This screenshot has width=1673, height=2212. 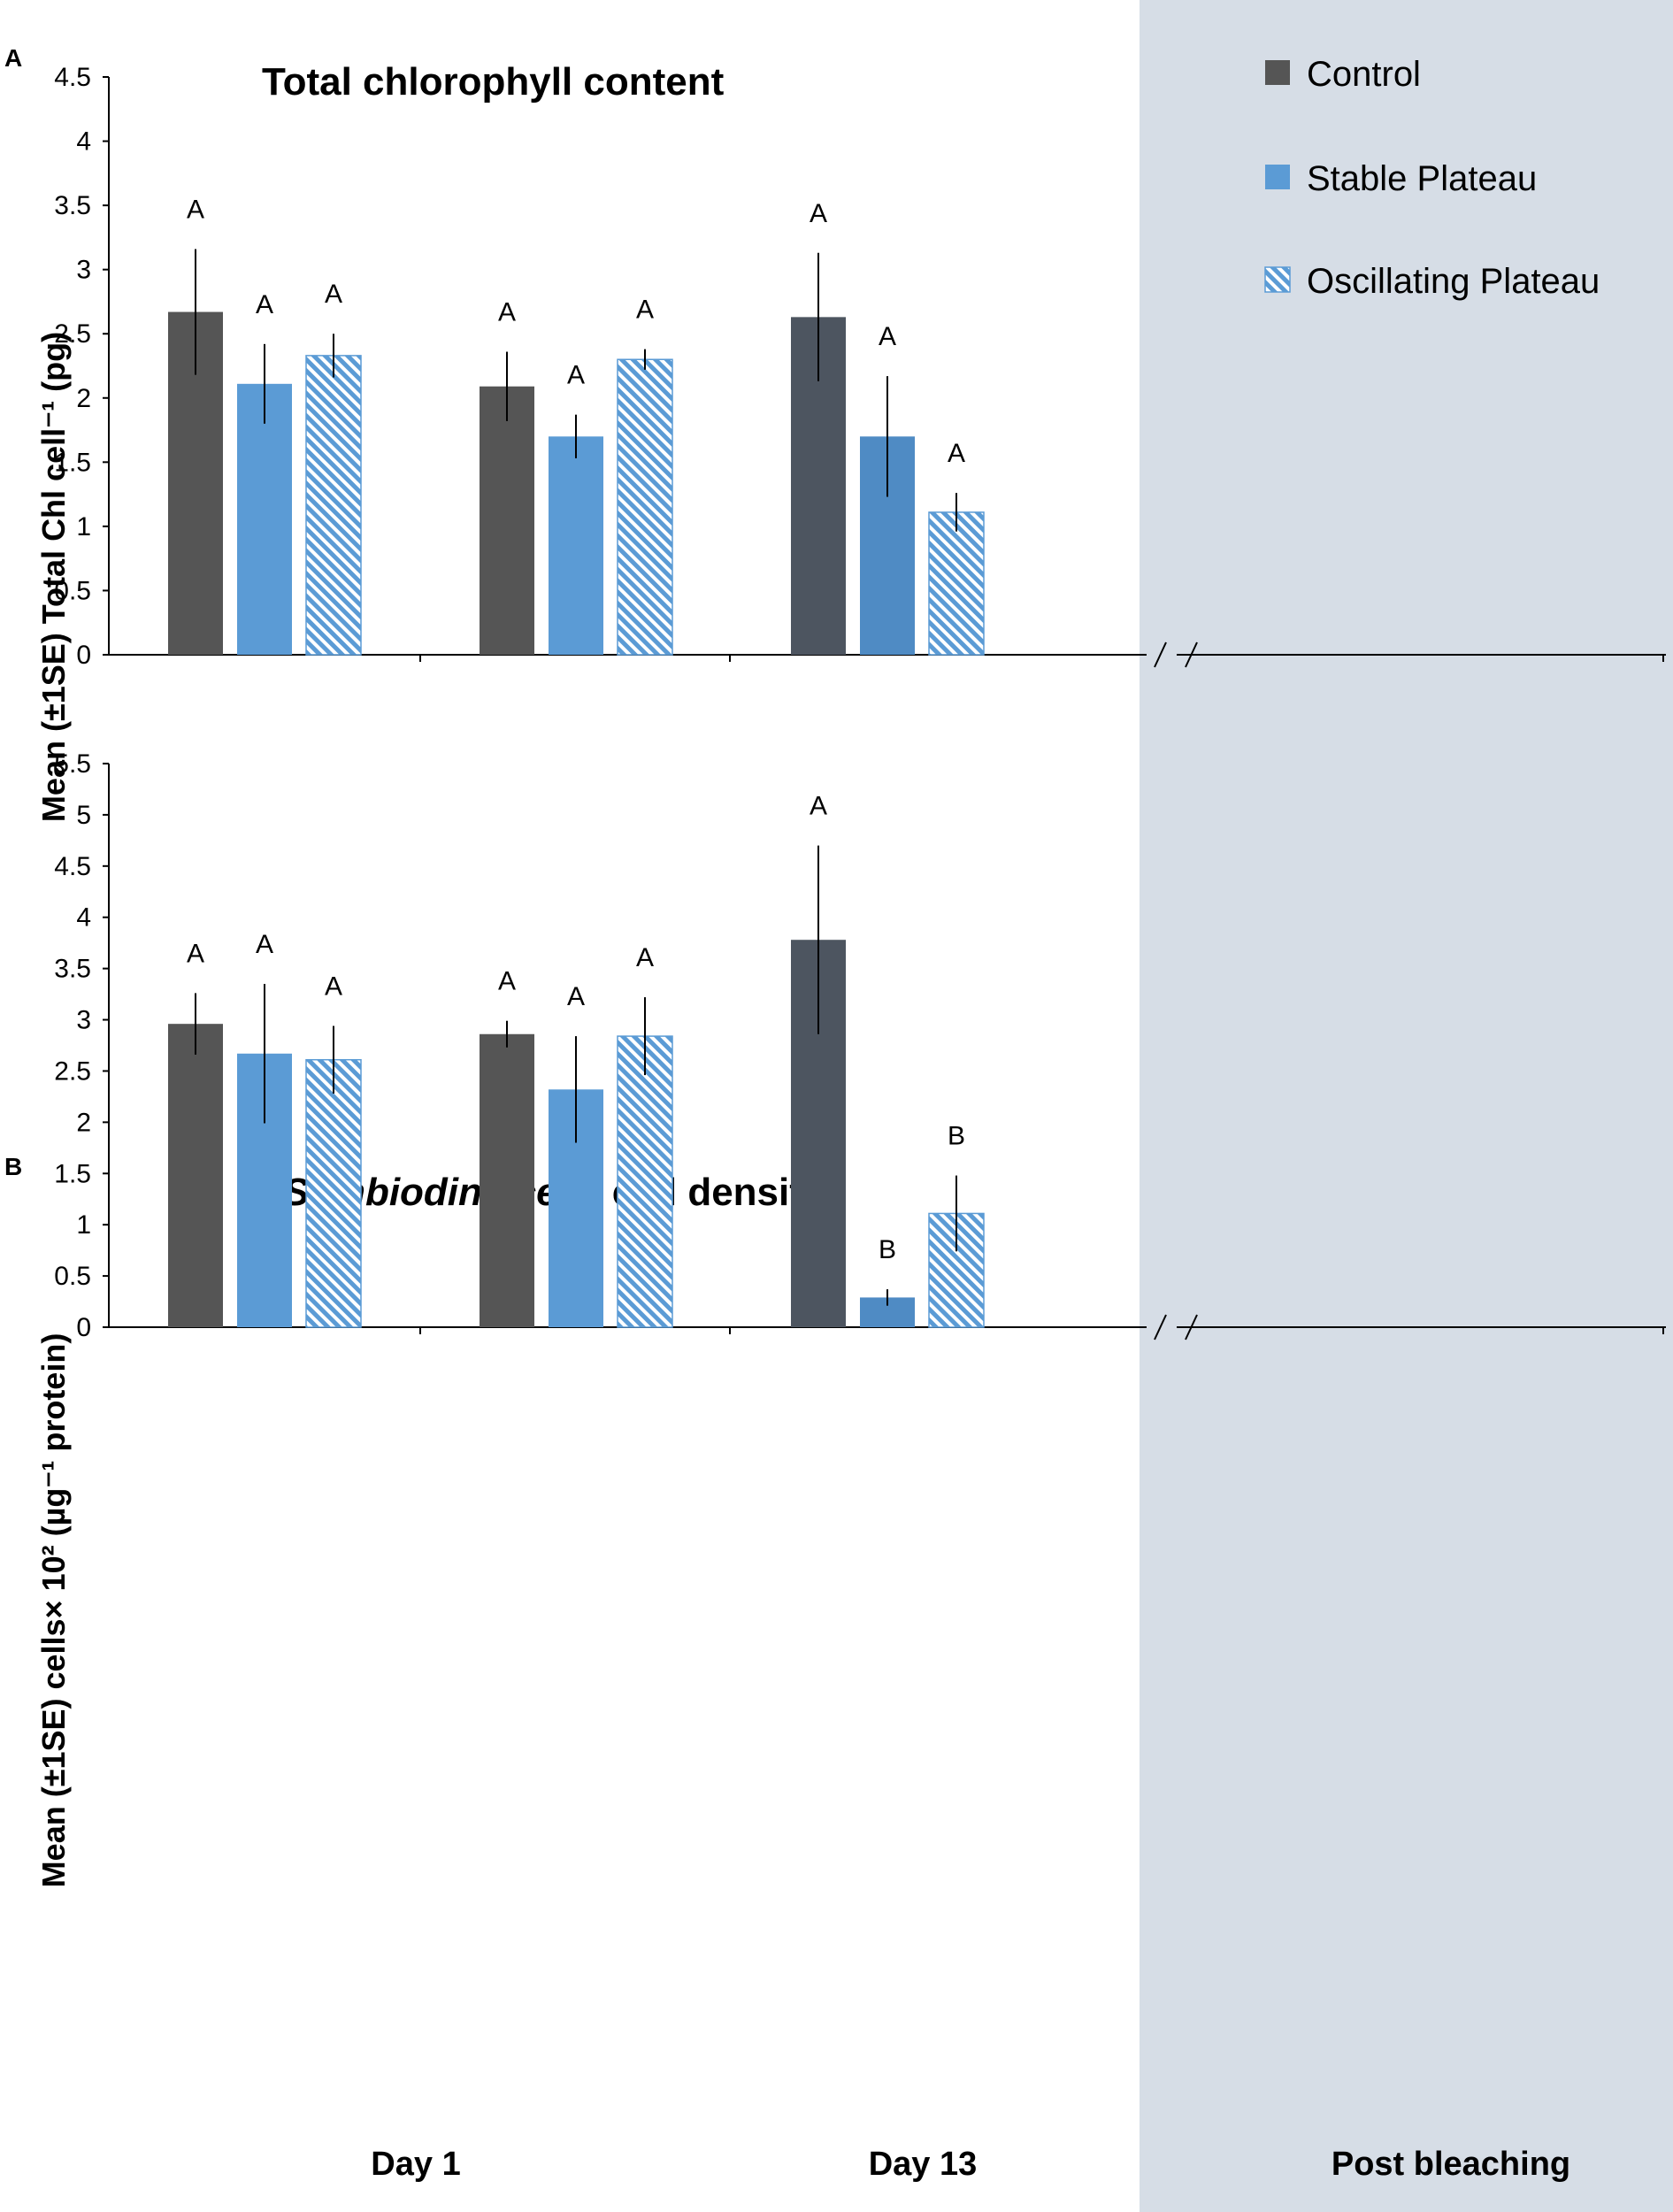 What do you see at coordinates (72, 764) in the screenshot?
I see `panel-b-y-tick-label: 5.5` at bounding box center [72, 764].